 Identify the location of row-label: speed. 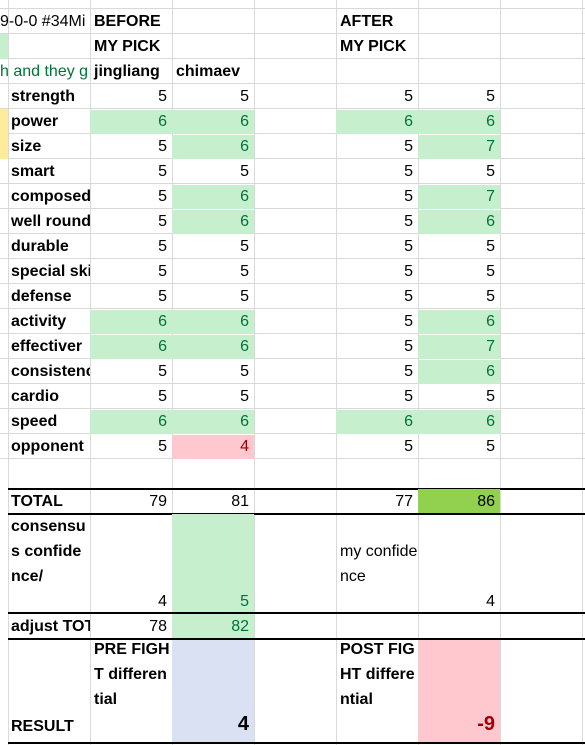
(34, 421).